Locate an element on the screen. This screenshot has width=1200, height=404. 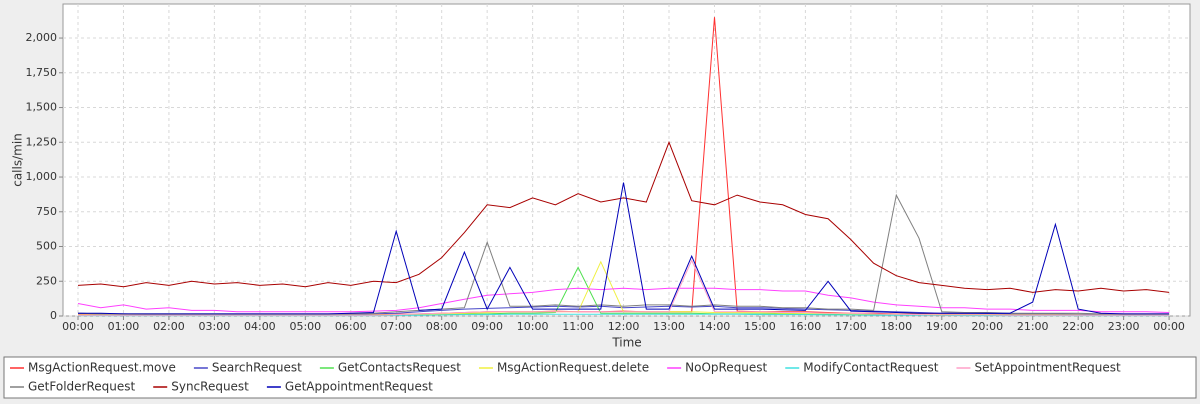
y-tick-label: 2,000 is located at coordinates (42, 37).